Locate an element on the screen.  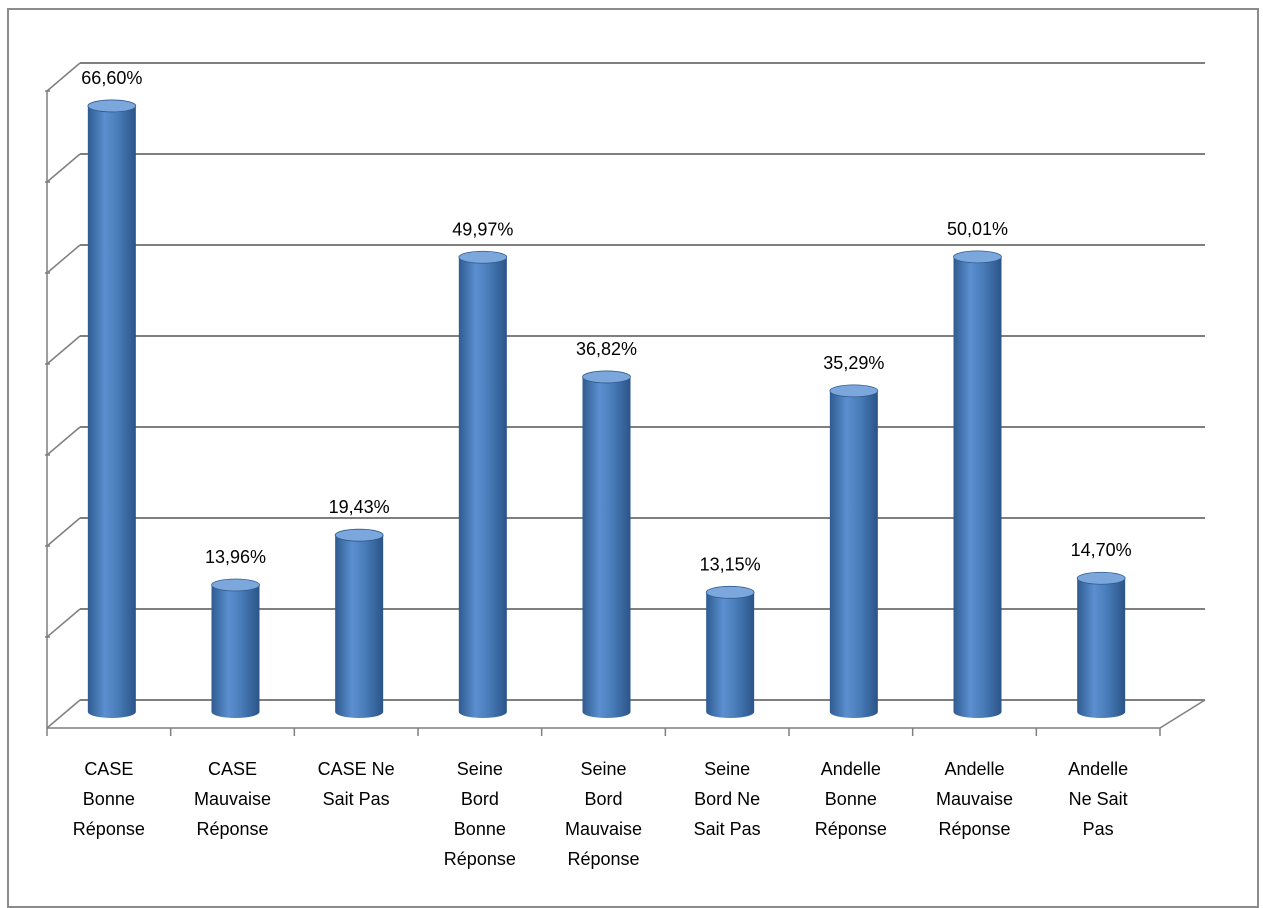
data-label: 49,97% is located at coordinates (482, 229).